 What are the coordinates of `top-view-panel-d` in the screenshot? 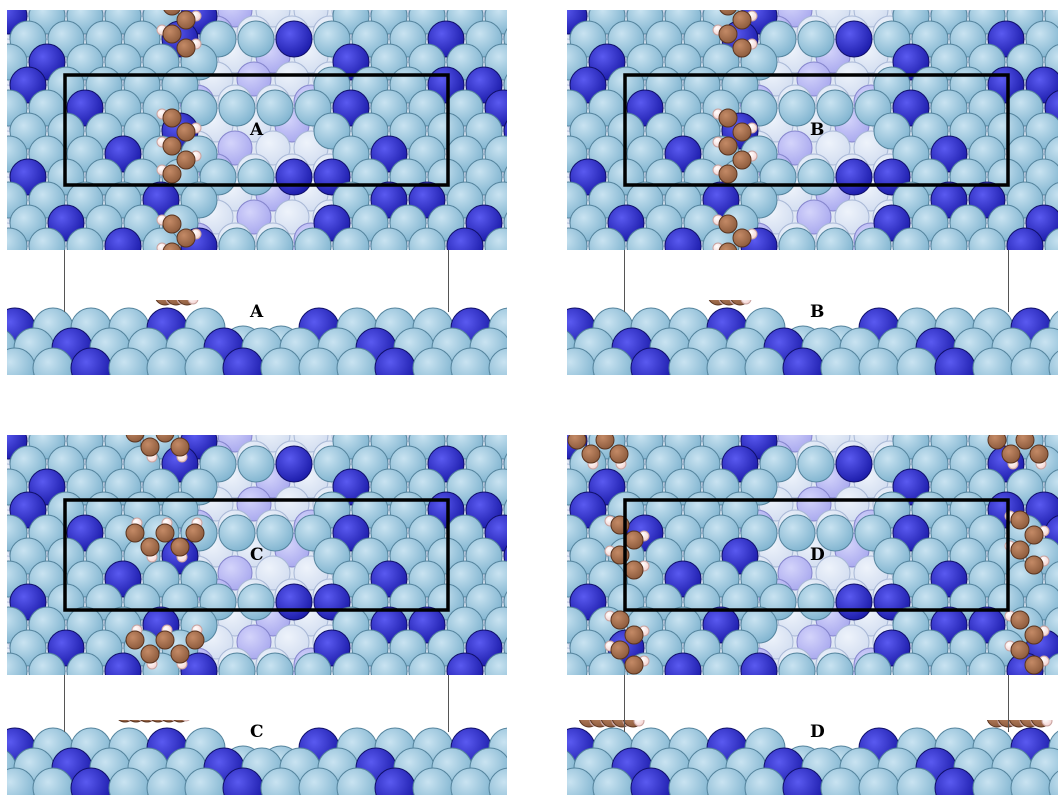 It's located at (812, 555).